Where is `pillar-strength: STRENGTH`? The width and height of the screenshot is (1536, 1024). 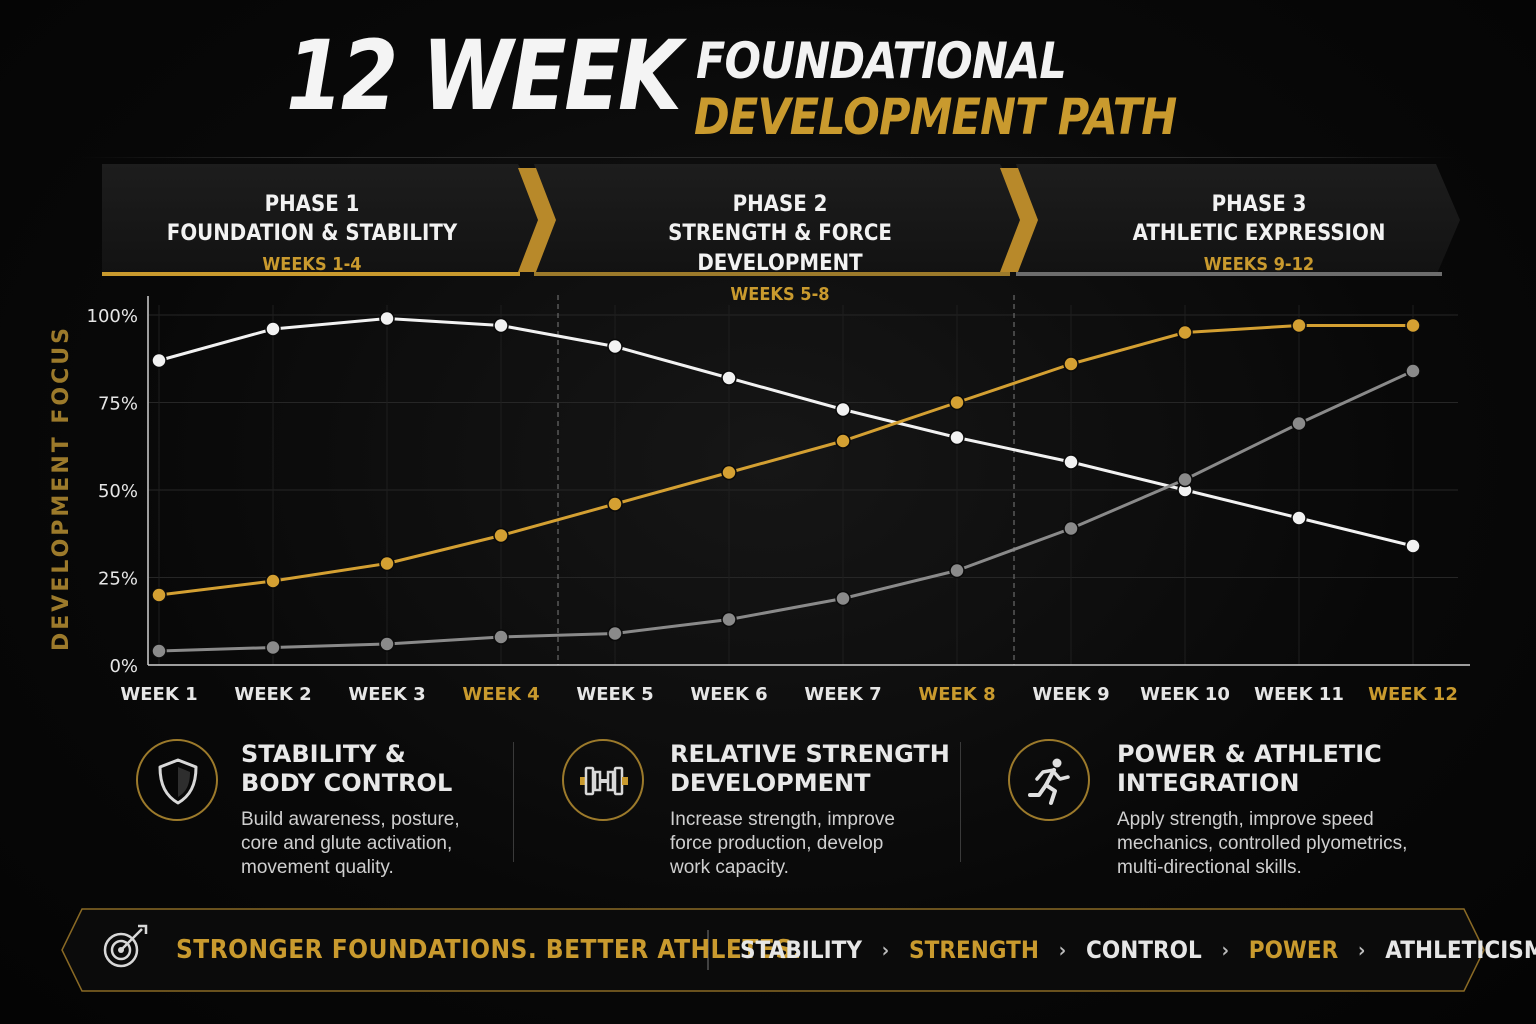
pillar-strength: STRENGTH is located at coordinates (974, 950).